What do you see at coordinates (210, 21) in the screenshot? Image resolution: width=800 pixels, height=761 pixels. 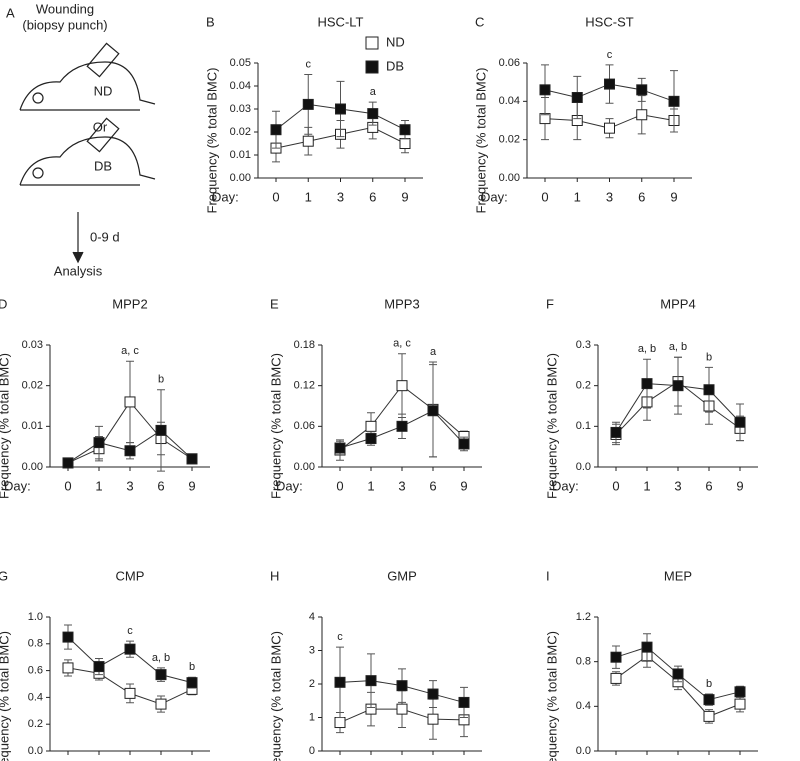 I see `panel-letter: B` at bounding box center [210, 21].